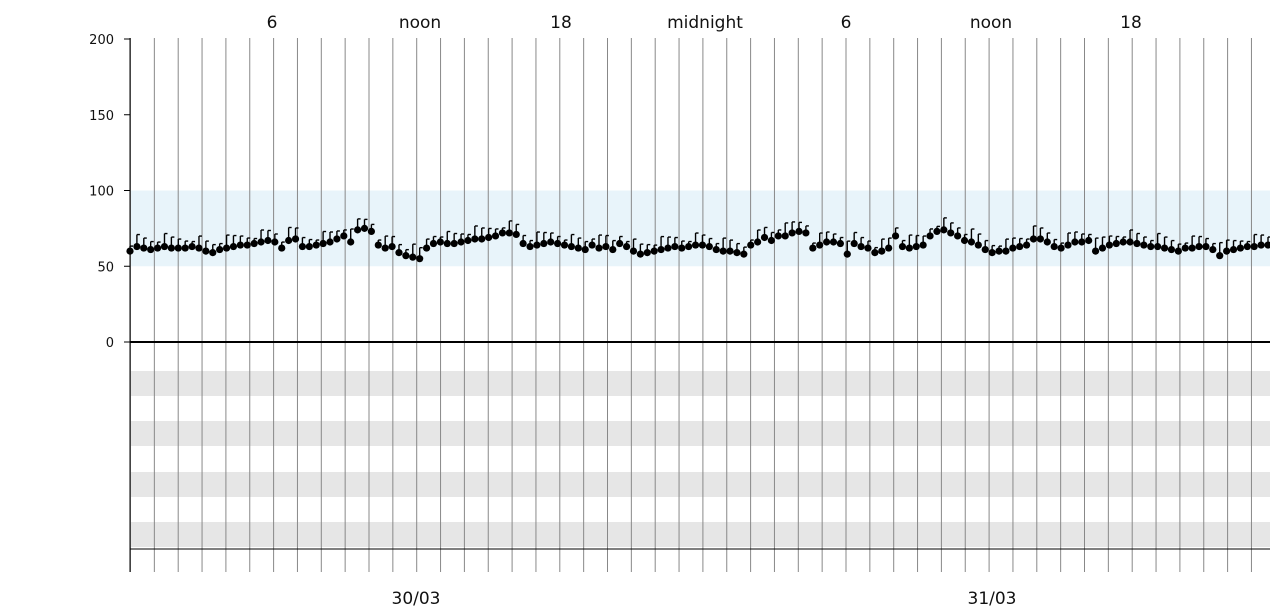  I want to click on top-axis-label: 6, so click(846, 23).